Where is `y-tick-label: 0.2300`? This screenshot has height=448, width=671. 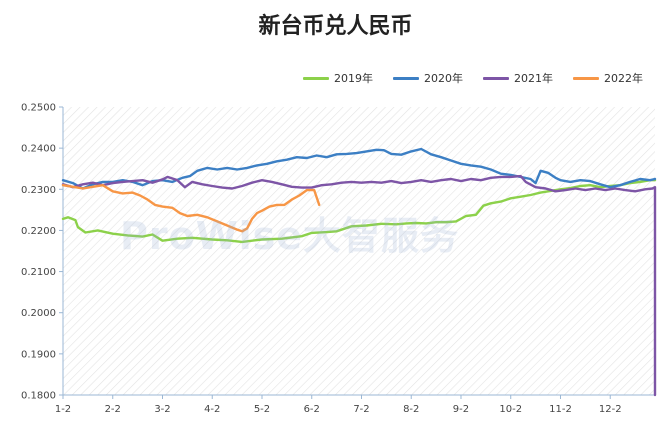 y-tick-label: 0.2300 is located at coordinates (38, 190).